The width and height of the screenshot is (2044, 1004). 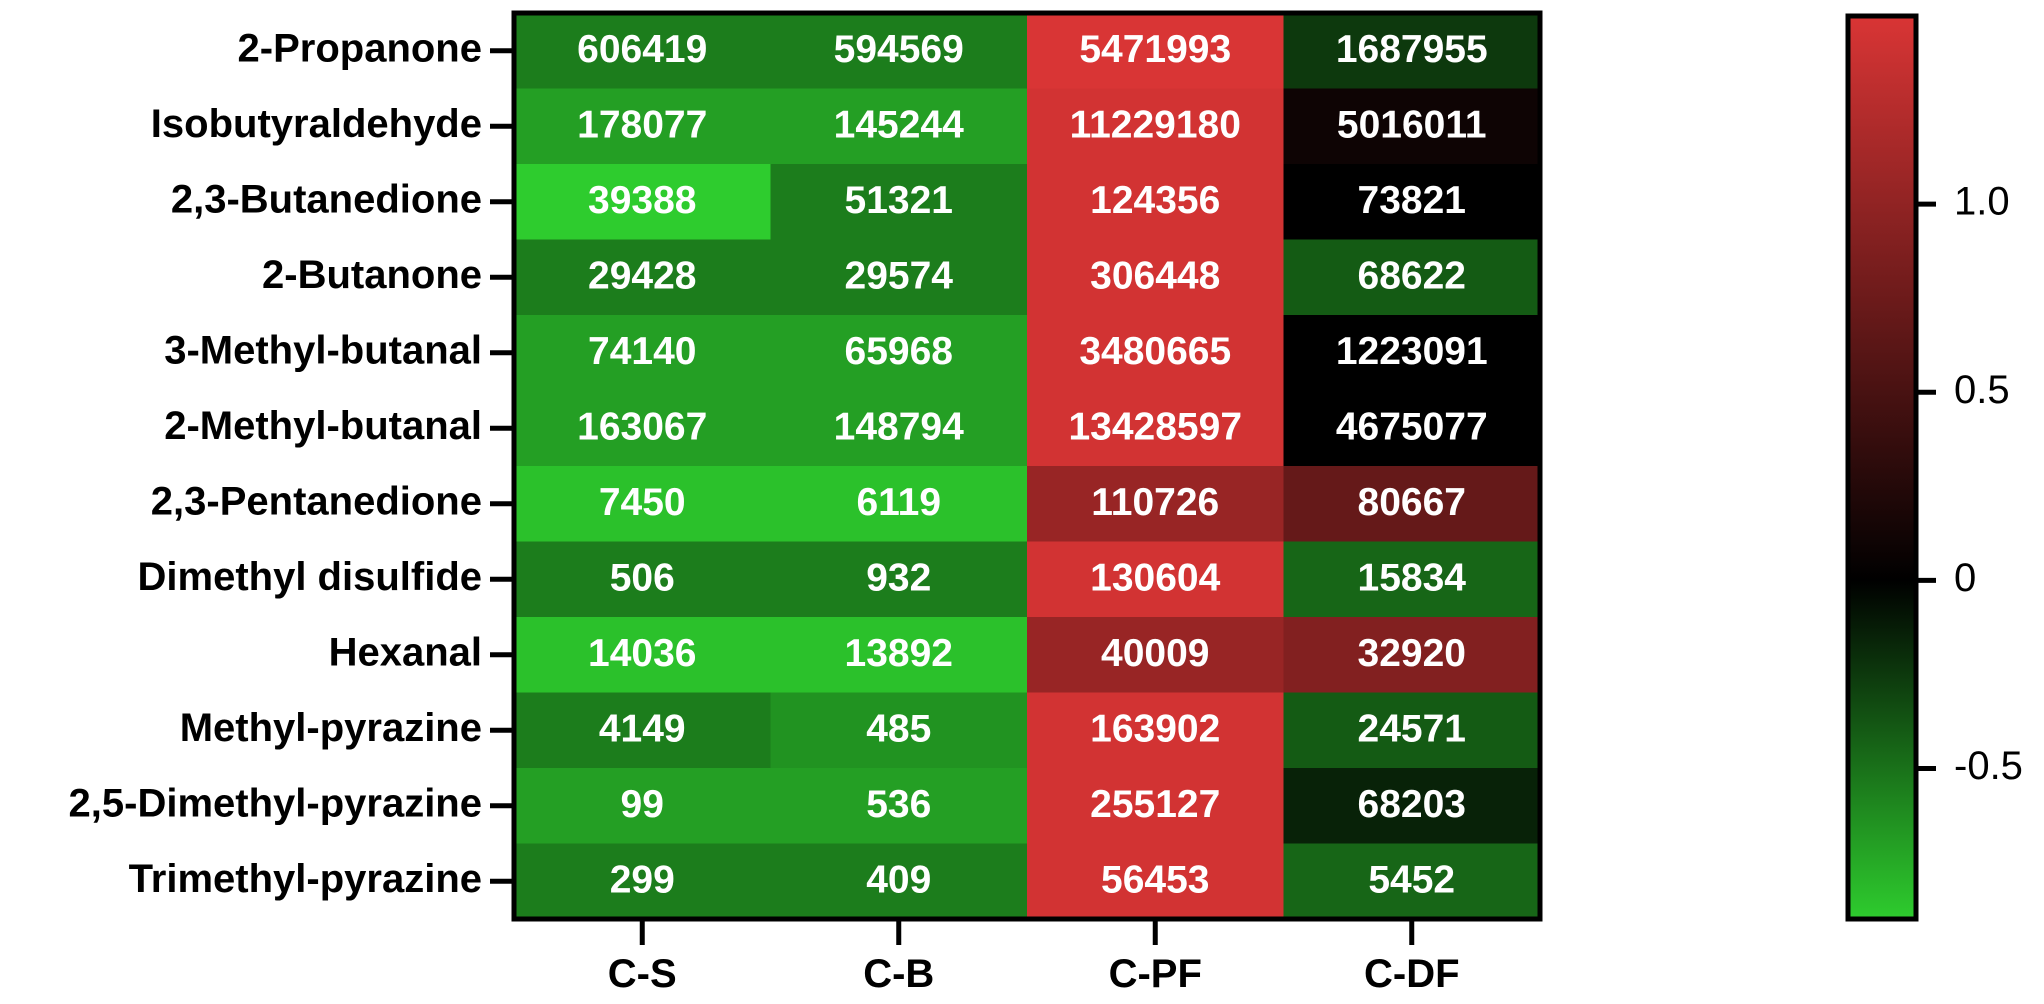 I want to click on cell-value-label: 80667, so click(x=1412, y=502).